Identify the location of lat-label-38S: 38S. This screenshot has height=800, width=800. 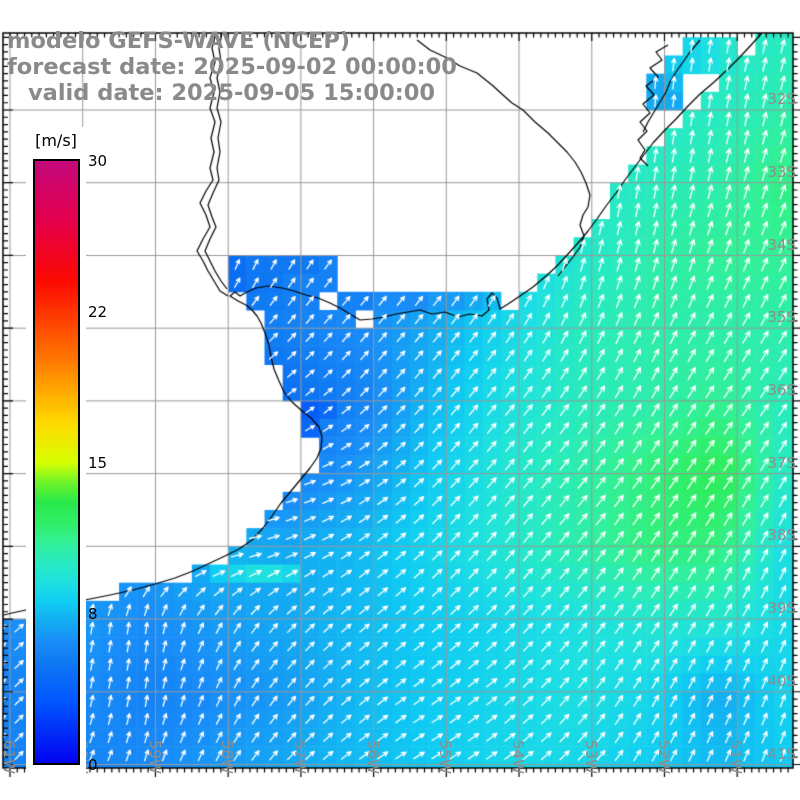
(781, 535).